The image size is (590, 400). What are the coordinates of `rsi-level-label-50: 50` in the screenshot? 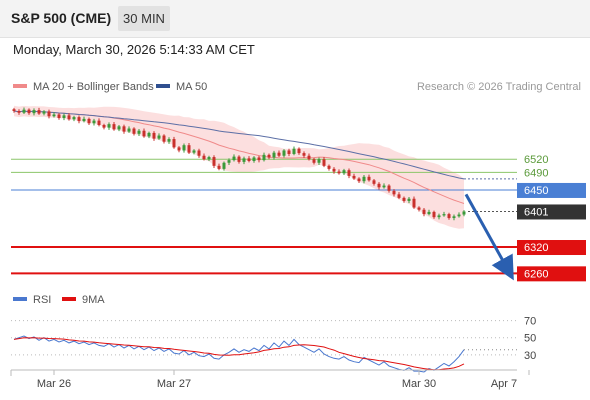 It's located at (530, 339).